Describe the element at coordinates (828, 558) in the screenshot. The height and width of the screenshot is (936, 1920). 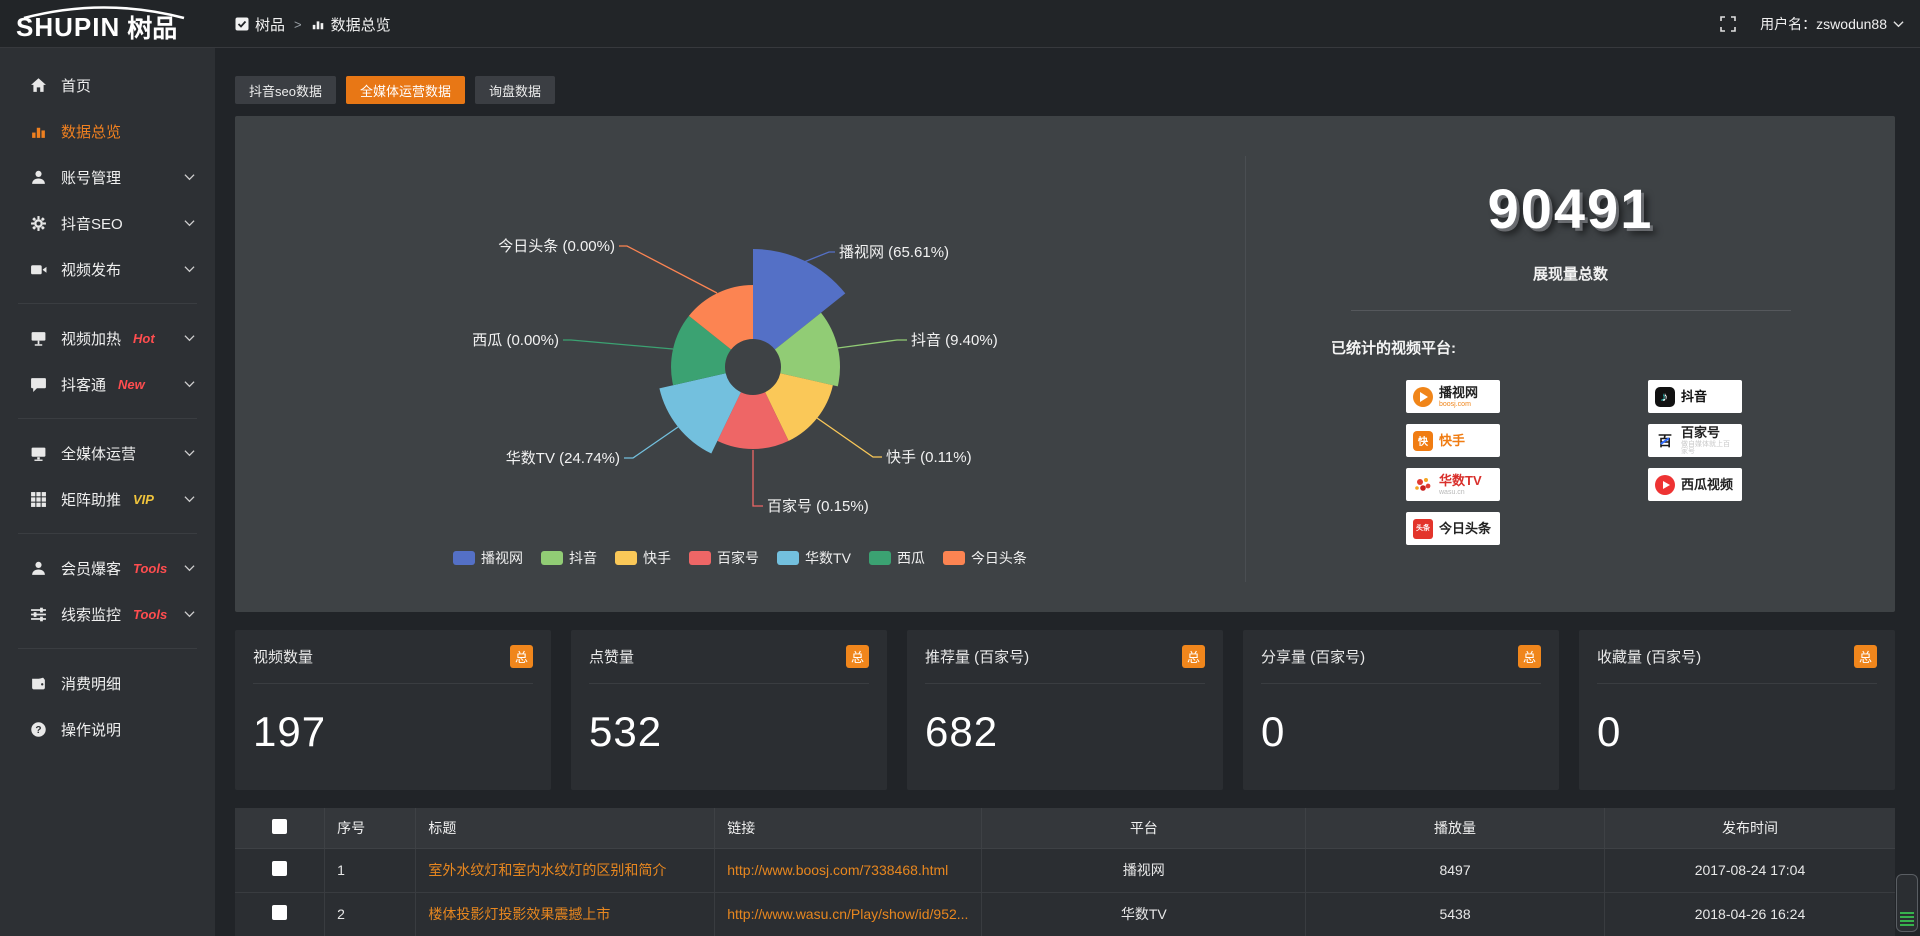
I see `legend-label: 华数TV` at that location.